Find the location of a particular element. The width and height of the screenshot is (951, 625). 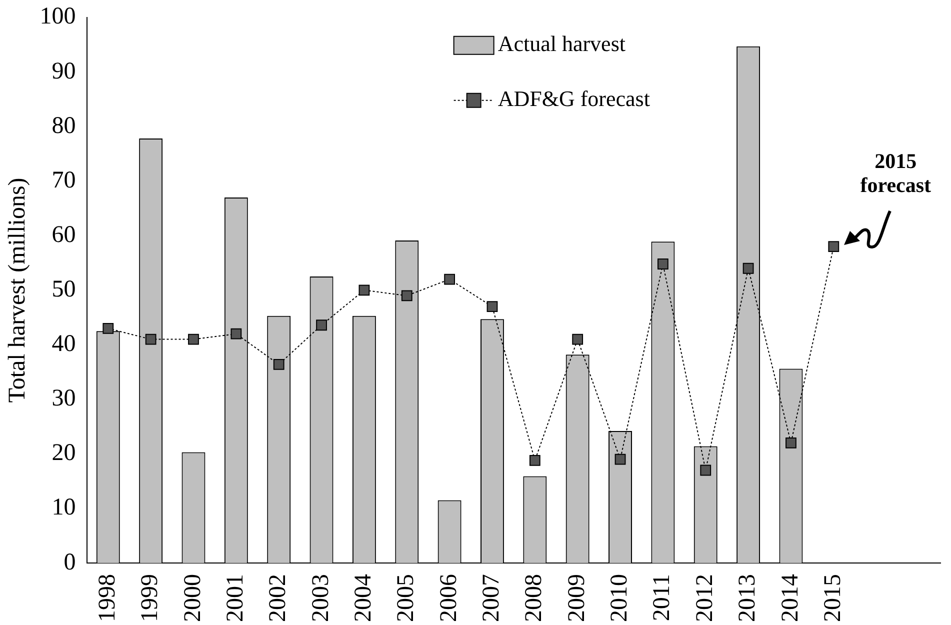

x-tick-label: 2014 is located at coordinates (790, 598).